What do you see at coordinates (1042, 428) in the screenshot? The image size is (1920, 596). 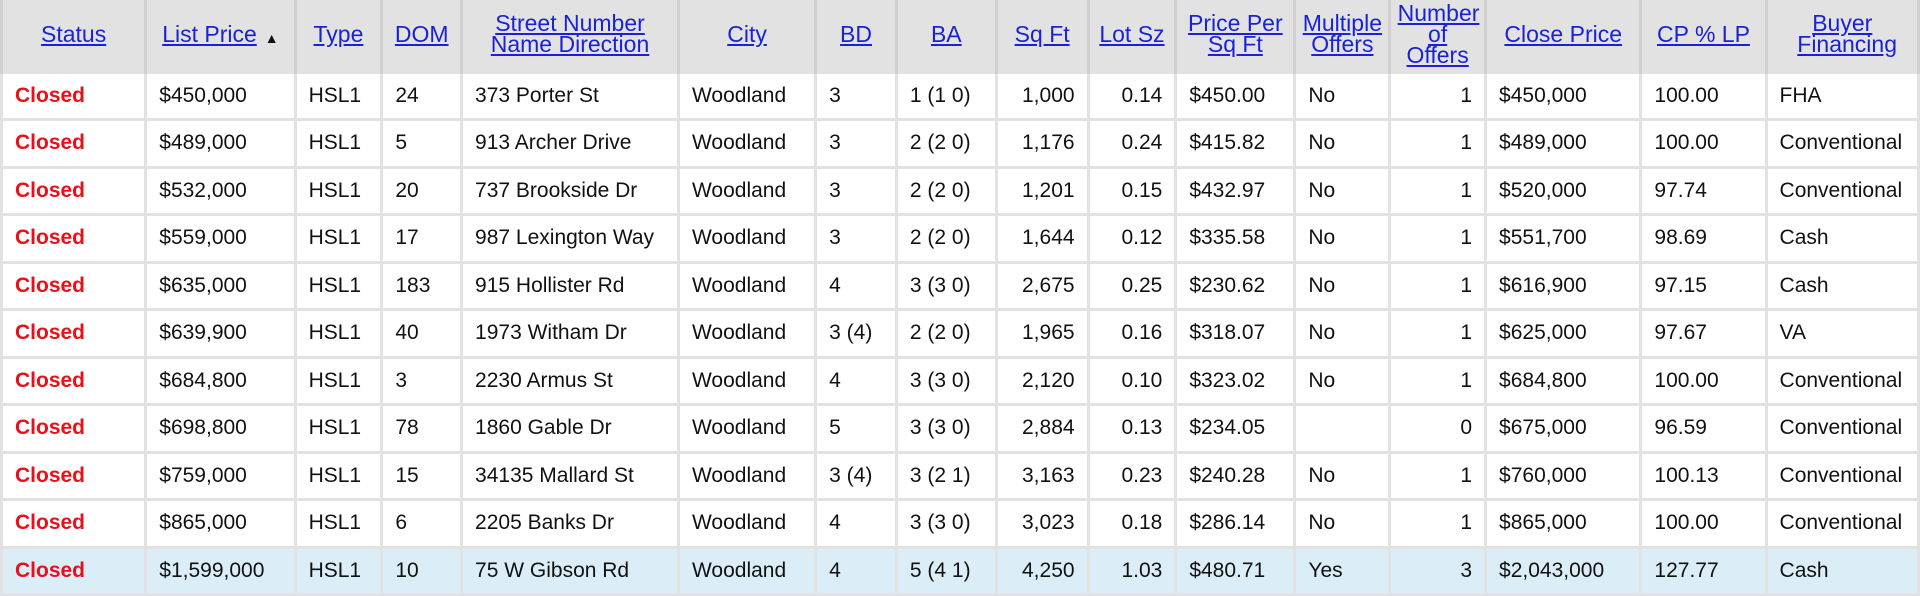 I see `cell-sq-ft: 2,884` at bounding box center [1042, 428].